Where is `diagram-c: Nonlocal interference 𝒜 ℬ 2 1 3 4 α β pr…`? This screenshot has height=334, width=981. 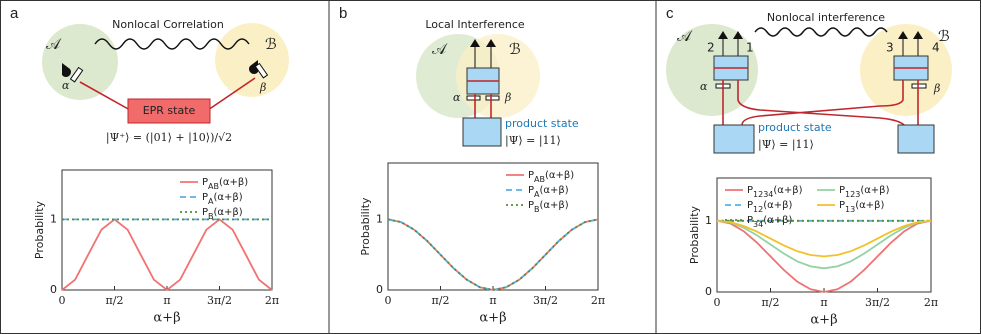 diagram-c: Nonlocal interference 𝒜 ℬ 2 1 3 4 α β pr… is located at coordinates (809, 82).